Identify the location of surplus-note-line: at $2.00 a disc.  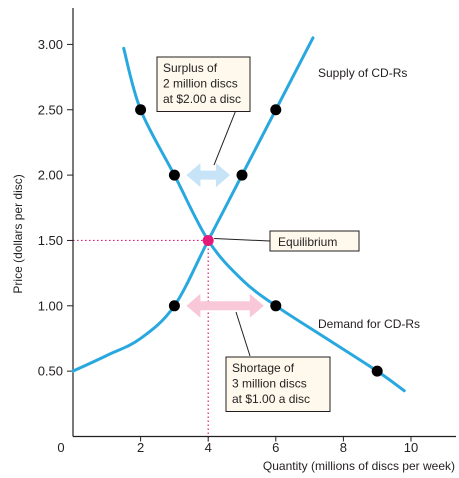
(202, 99).